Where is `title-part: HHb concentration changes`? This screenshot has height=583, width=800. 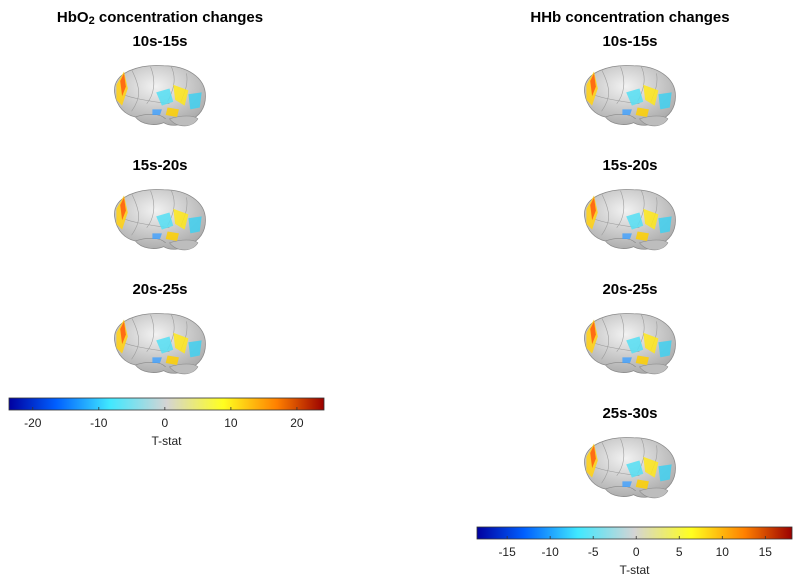 title-part: HHb concentration changes is located at coordinates (629, 17).